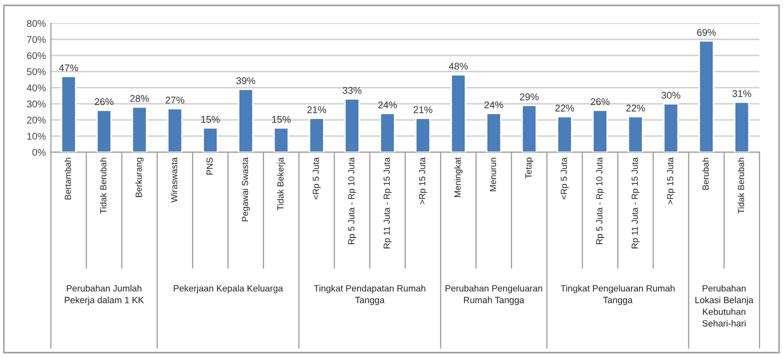 The height and width of the screenshot is (358, 783). I want to click on text: Tingkat Pendapatan Rumah Tangga, so click(370, 294).